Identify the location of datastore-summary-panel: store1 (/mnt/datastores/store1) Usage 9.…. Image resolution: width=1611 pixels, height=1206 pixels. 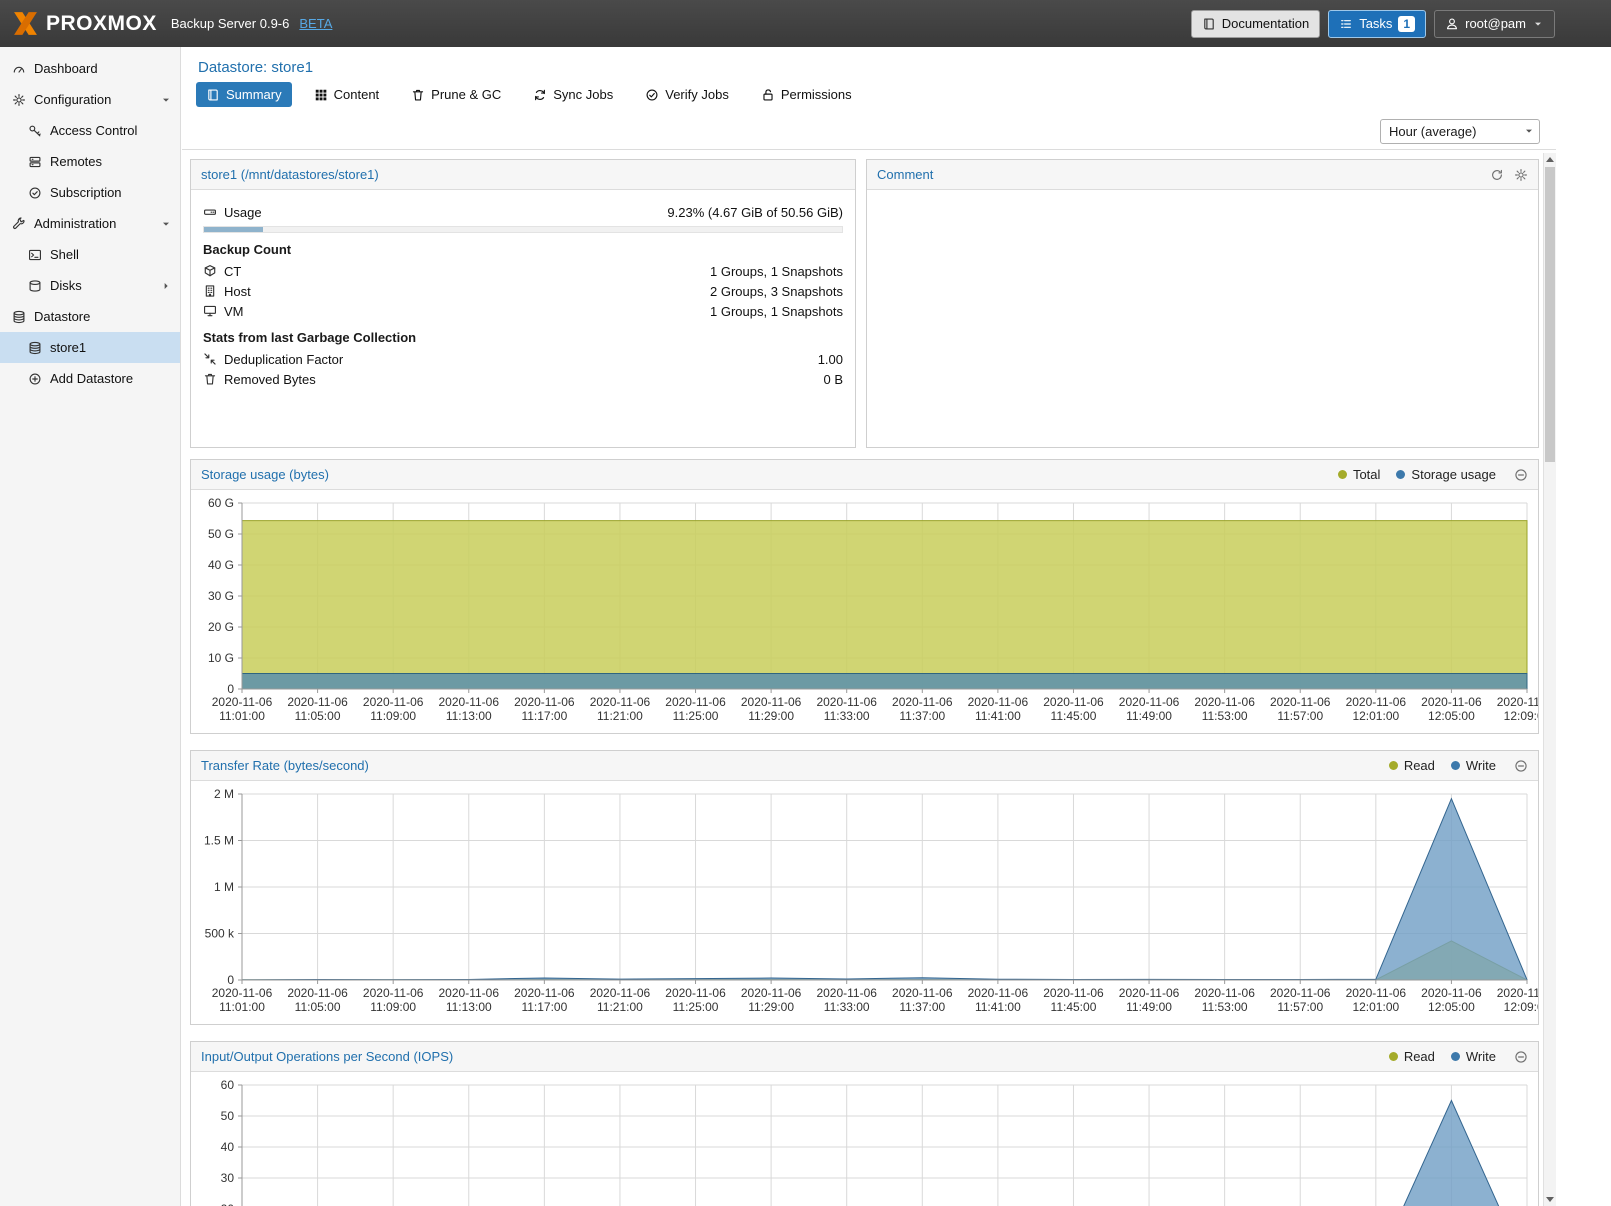
(523, 303).